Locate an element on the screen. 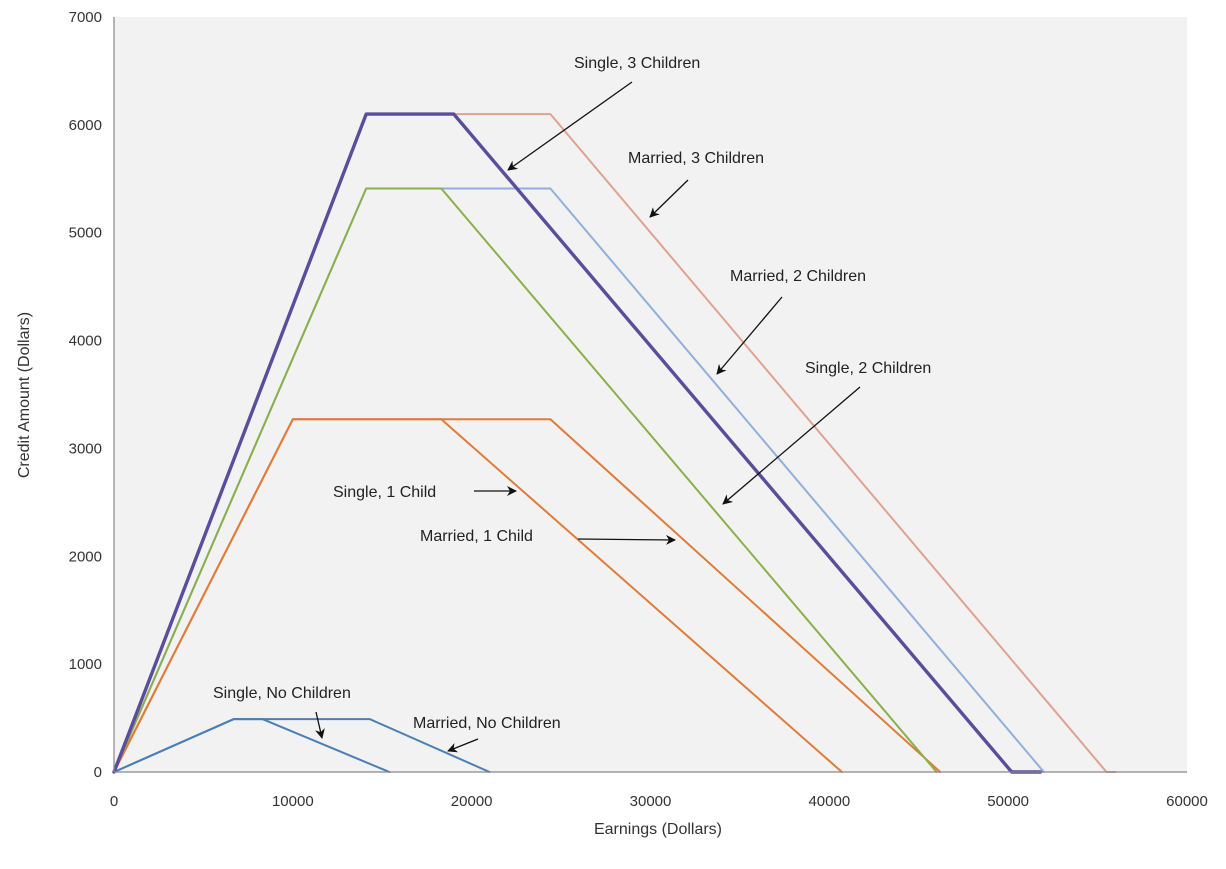 The height and width of the screenshot is (869, 1226). y-tick-label: 0 is located at coordinates (98, 772).